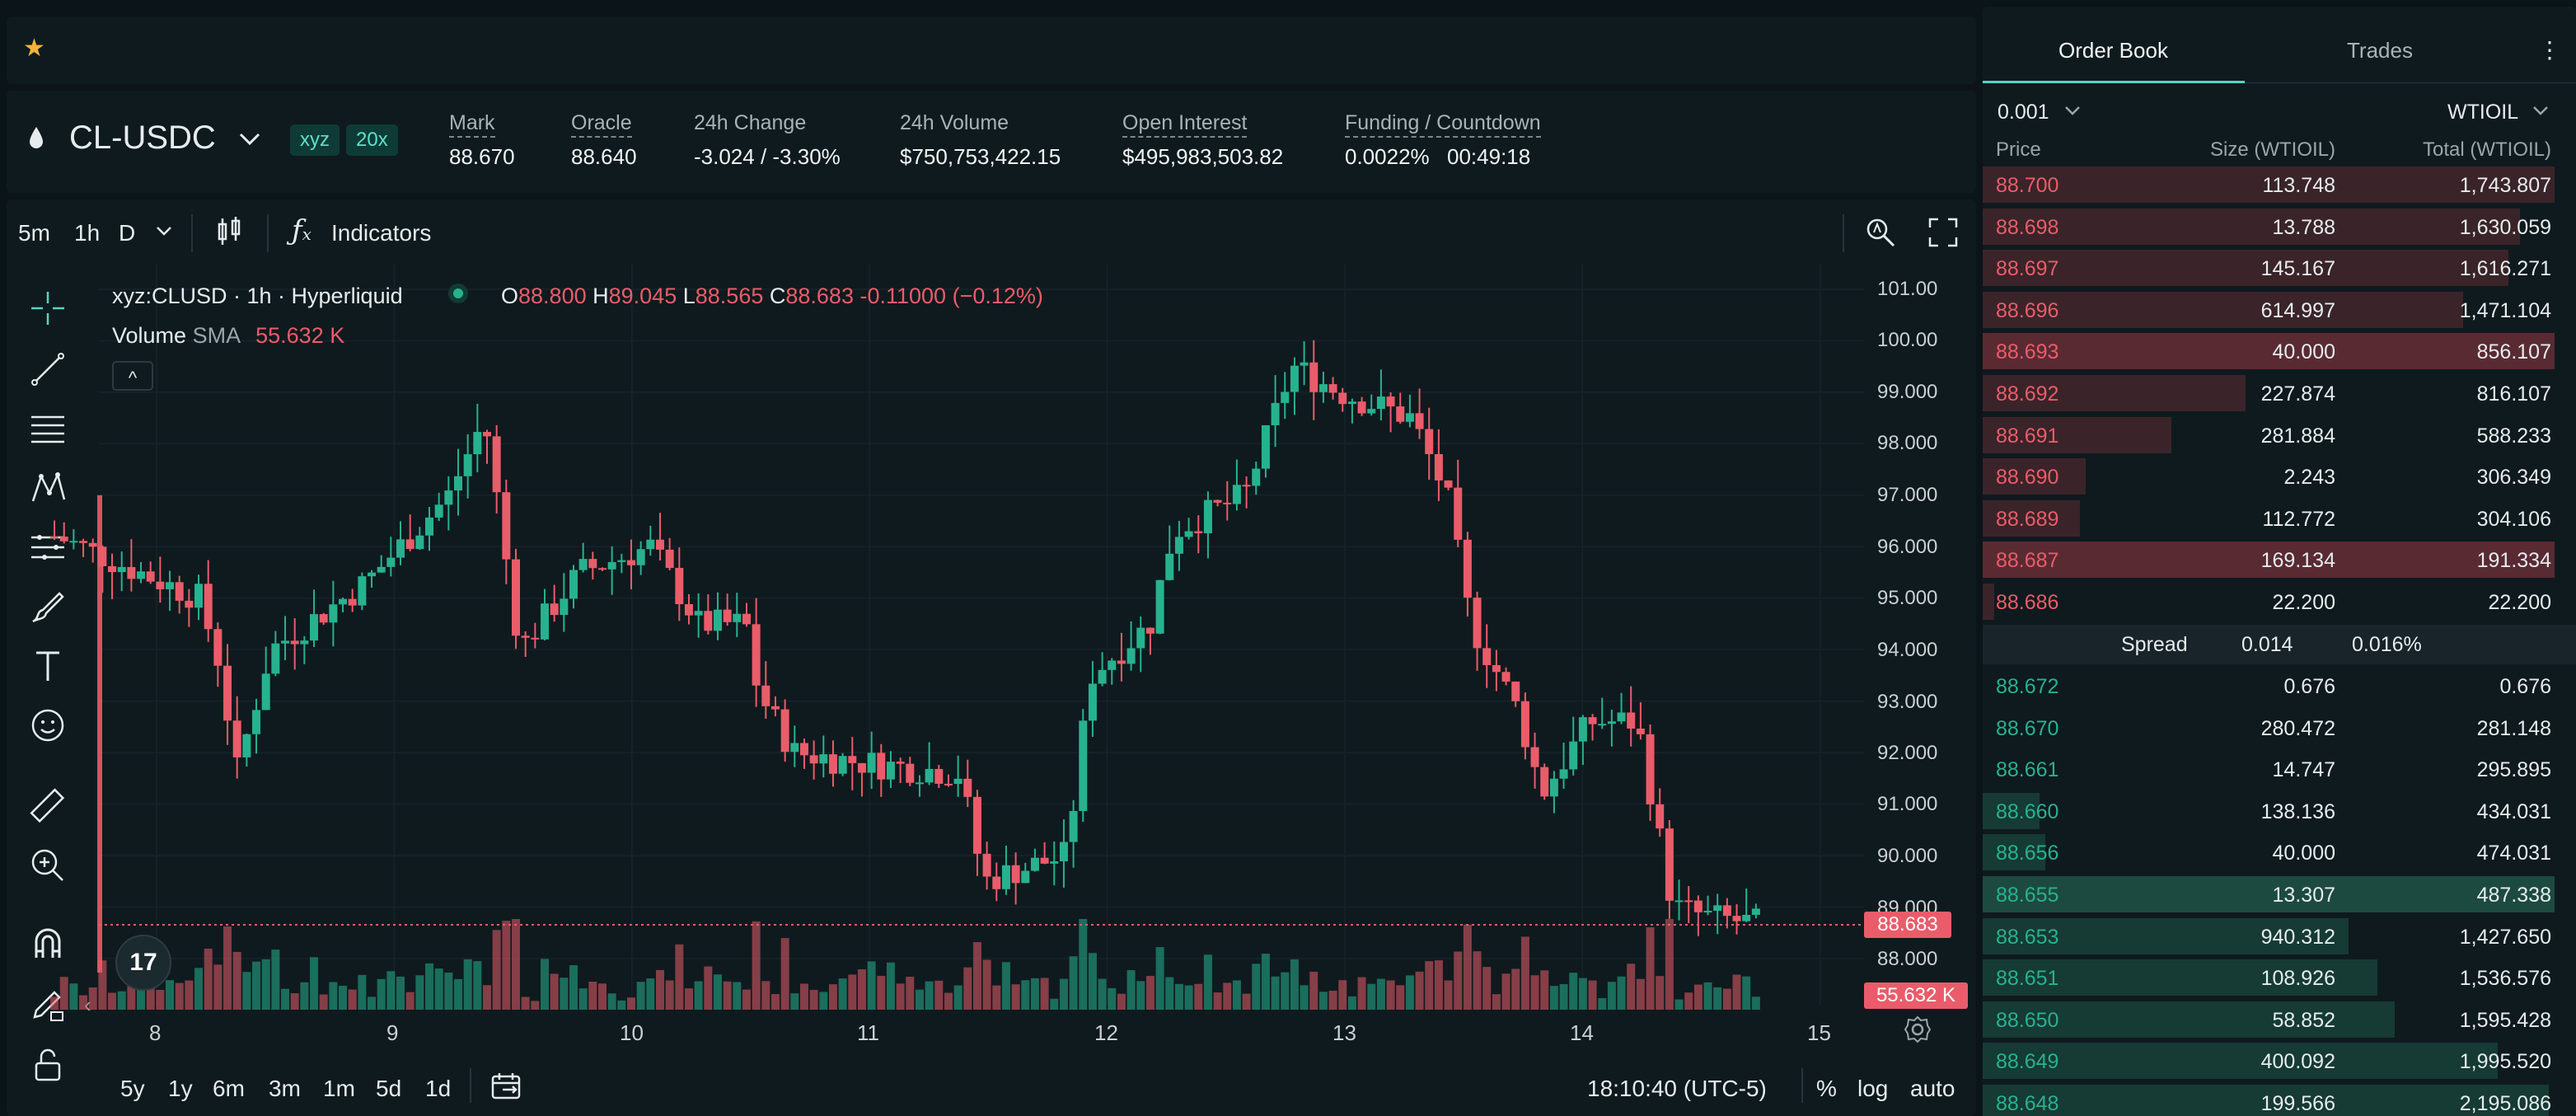 This screenshot has width=2576, height=1116. I want to click on crosshair-icon, so click(48, 308).